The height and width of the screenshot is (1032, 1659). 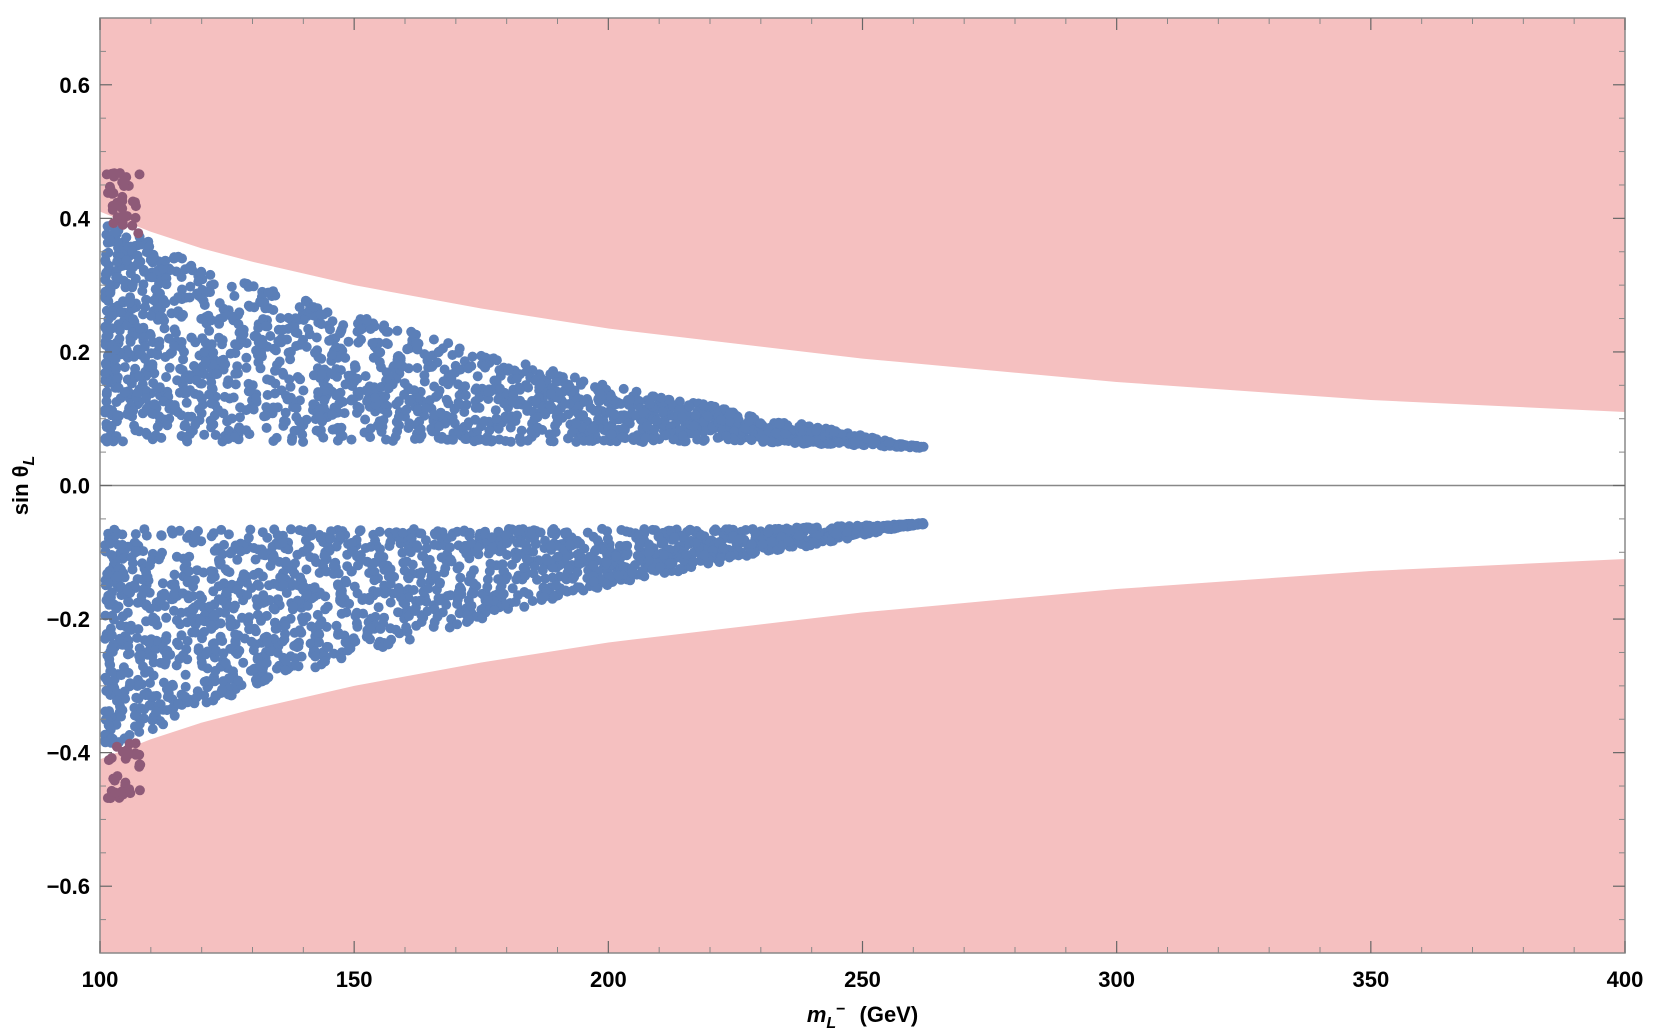 What do you see at coordinates (74, 486) in the screenshot?
I see `y-tick-label: 0.0` at bounding box center [74, 486].